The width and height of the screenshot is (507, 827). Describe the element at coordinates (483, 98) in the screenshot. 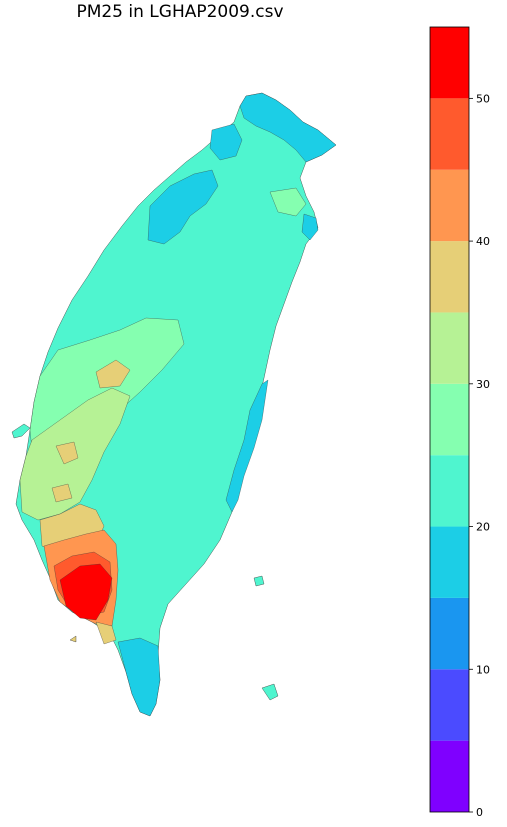

I see `colorbar-tick-label: 50` at that location.